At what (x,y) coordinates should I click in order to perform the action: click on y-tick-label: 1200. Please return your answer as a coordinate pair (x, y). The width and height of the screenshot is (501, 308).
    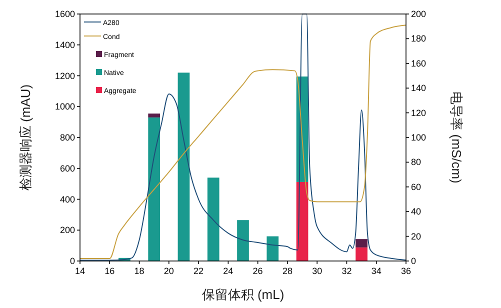
    Looking at the image, I should click on (64, 75).